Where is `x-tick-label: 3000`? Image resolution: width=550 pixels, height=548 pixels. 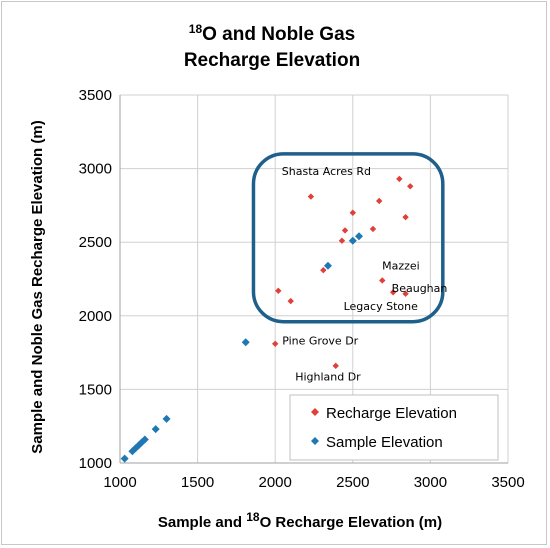 x-tick-label: 3000 is located at coordinates (430, 482).